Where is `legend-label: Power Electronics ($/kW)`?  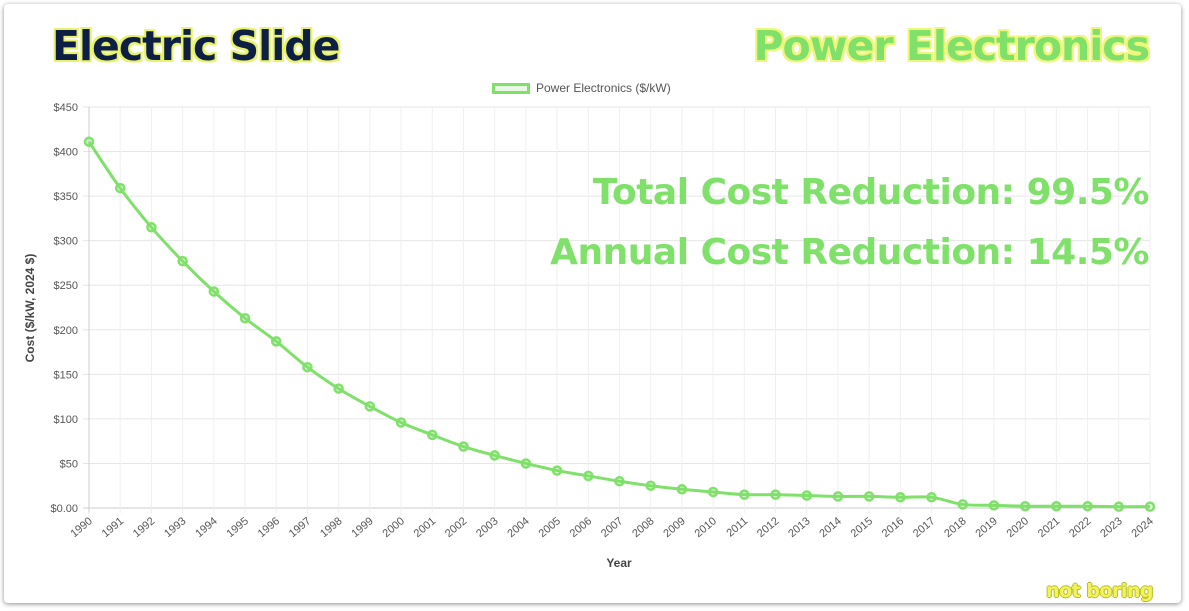
legend-label: Power Electronics ($/kW) is located at coordinates (603, 88).